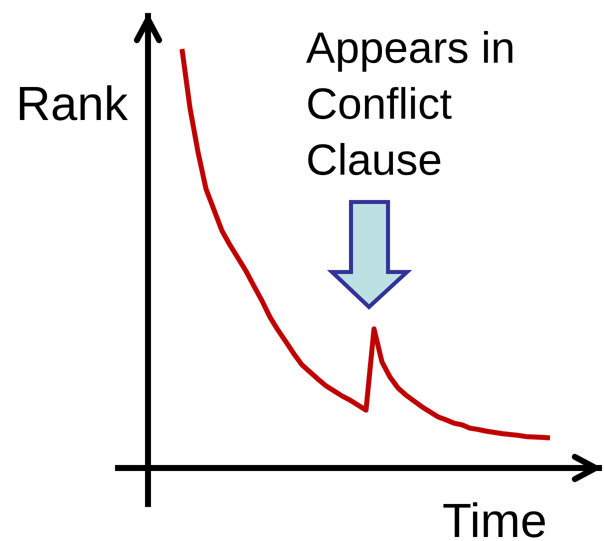 Image resolution: width=605 pixels, height=541 pixels. Describe the element at coordinates (494, 520) in the screenshot. I see `x-axis-title: Time` at that location.